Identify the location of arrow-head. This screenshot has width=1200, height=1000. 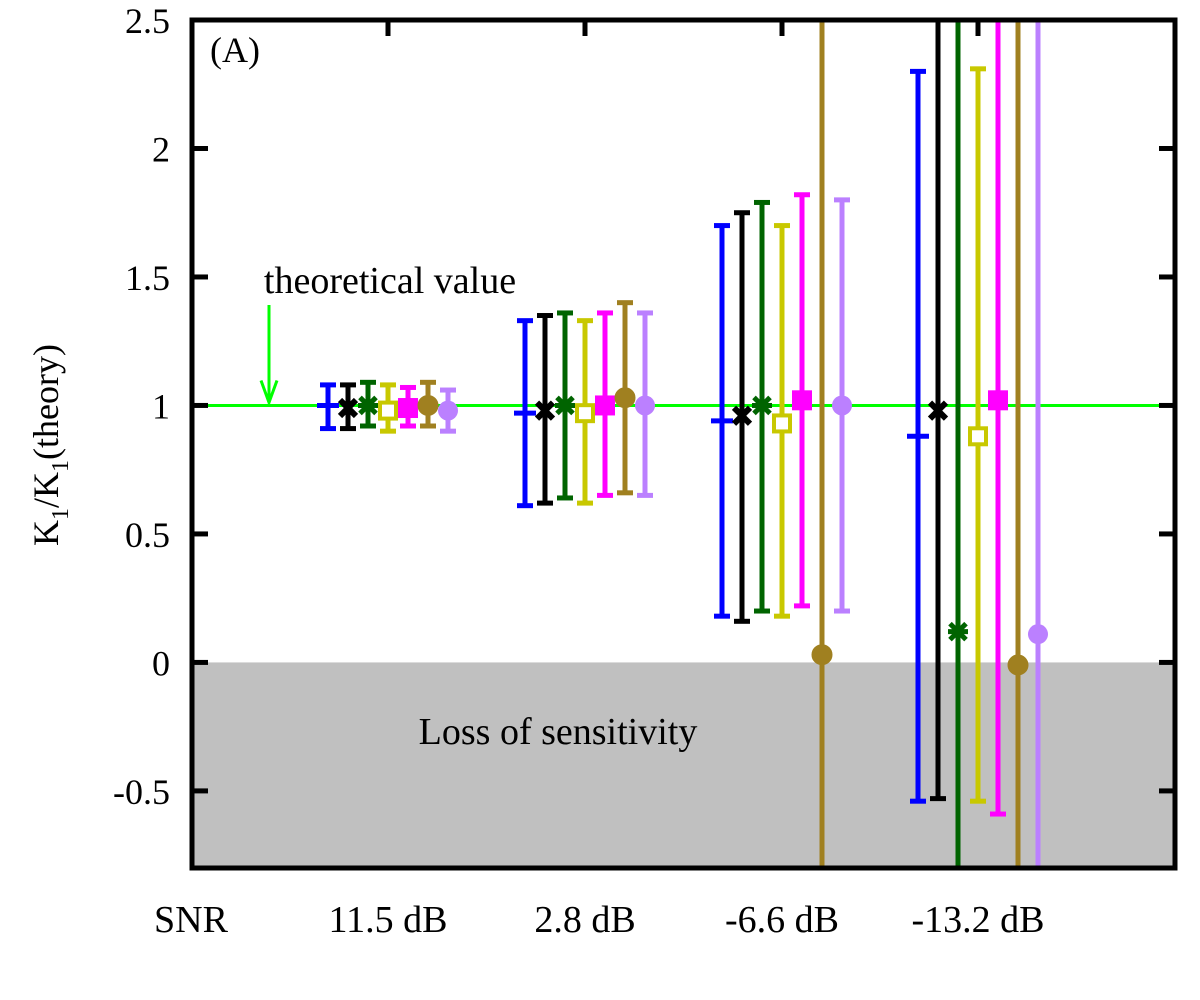
(269, 393).